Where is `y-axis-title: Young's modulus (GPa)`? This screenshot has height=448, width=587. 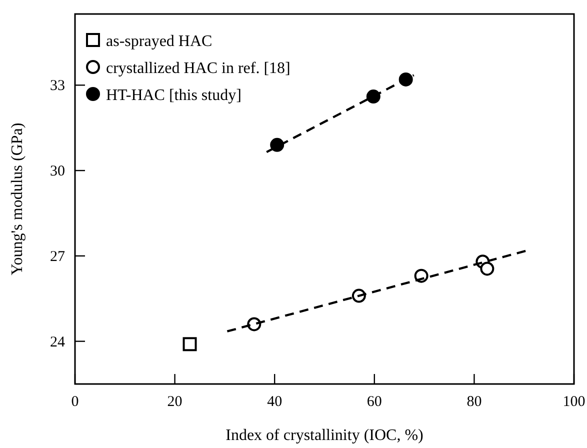 y-axis-title: Young's modulus (GPa) is located at coordinates (17, 199).